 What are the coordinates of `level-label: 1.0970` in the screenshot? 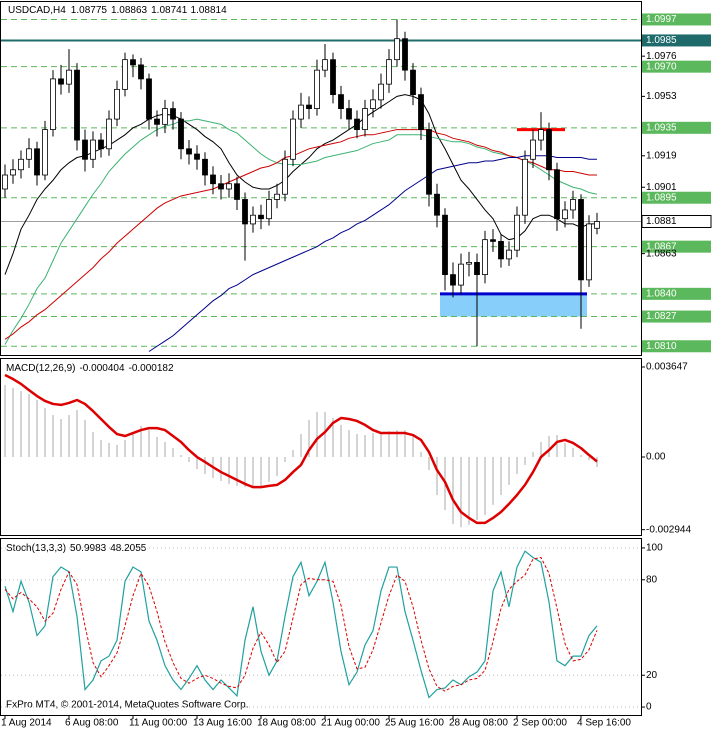 It's located at (661, 66).